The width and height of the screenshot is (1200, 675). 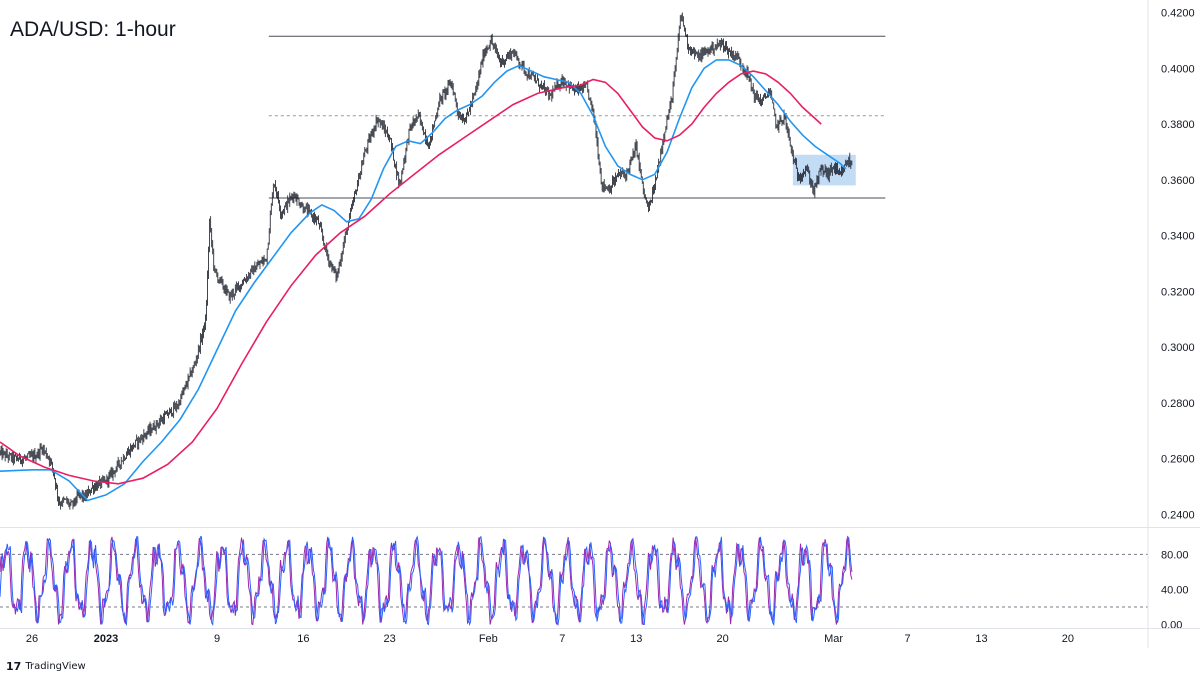 What do you see at coordinates (1171, 625) in the screenshot?
I see `oscillator-tick-label: 0.00` at bounding box center [1171, 625].